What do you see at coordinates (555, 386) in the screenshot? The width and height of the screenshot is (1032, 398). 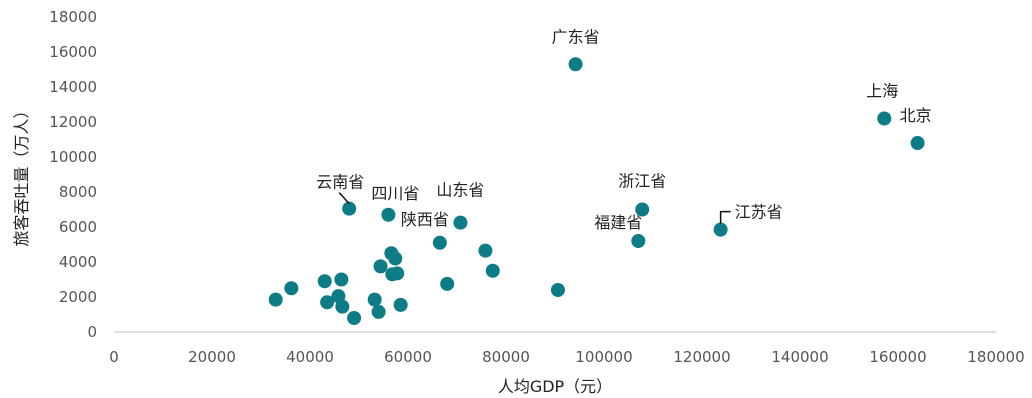 I see `x-axis-title: 人均GDP（元）` at bounding box center [555, 386].